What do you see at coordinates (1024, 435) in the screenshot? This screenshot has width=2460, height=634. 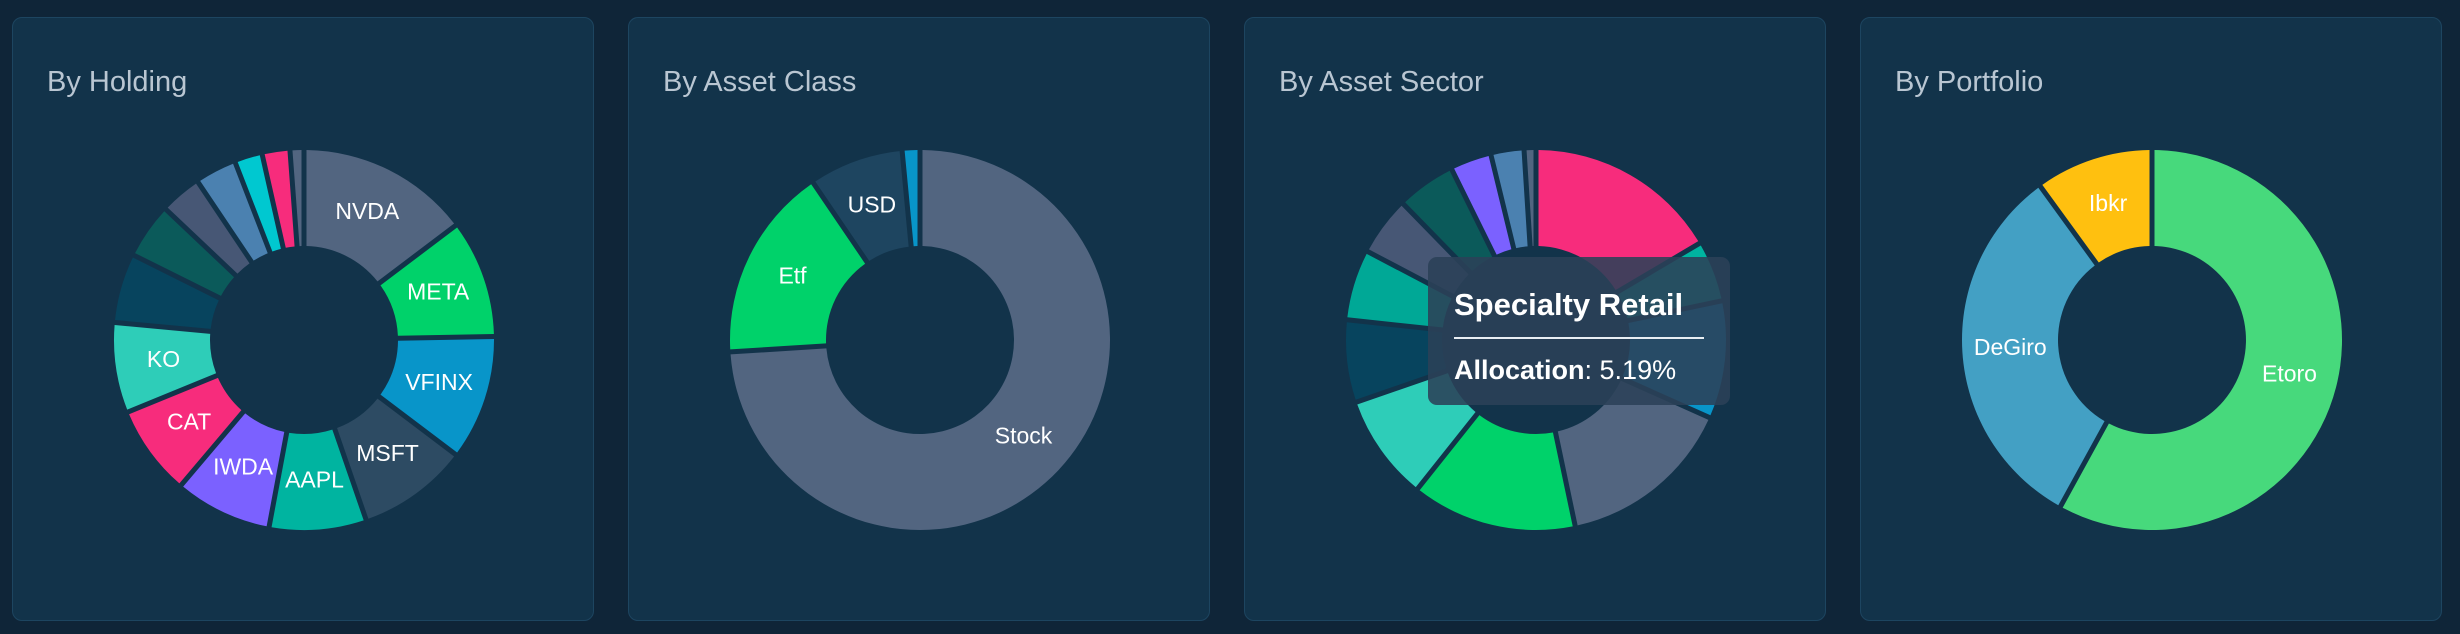 I see `slice-label: Stock` at bounding box center [1024, 435].